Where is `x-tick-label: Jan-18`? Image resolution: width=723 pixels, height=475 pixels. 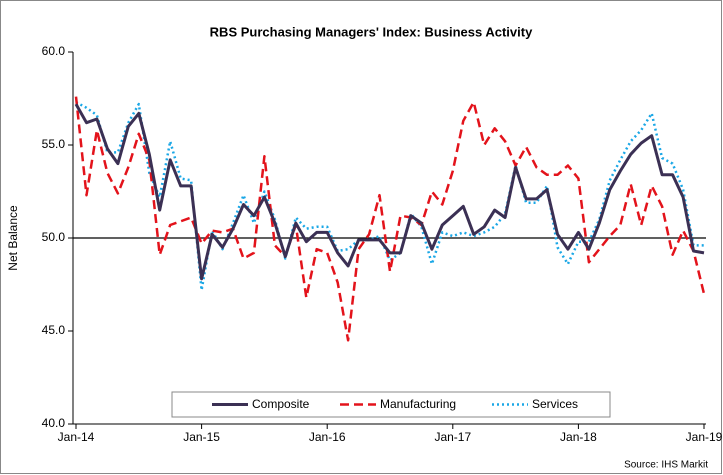 x-tick-label: Jan-18 is located at coordinates (578, 437).